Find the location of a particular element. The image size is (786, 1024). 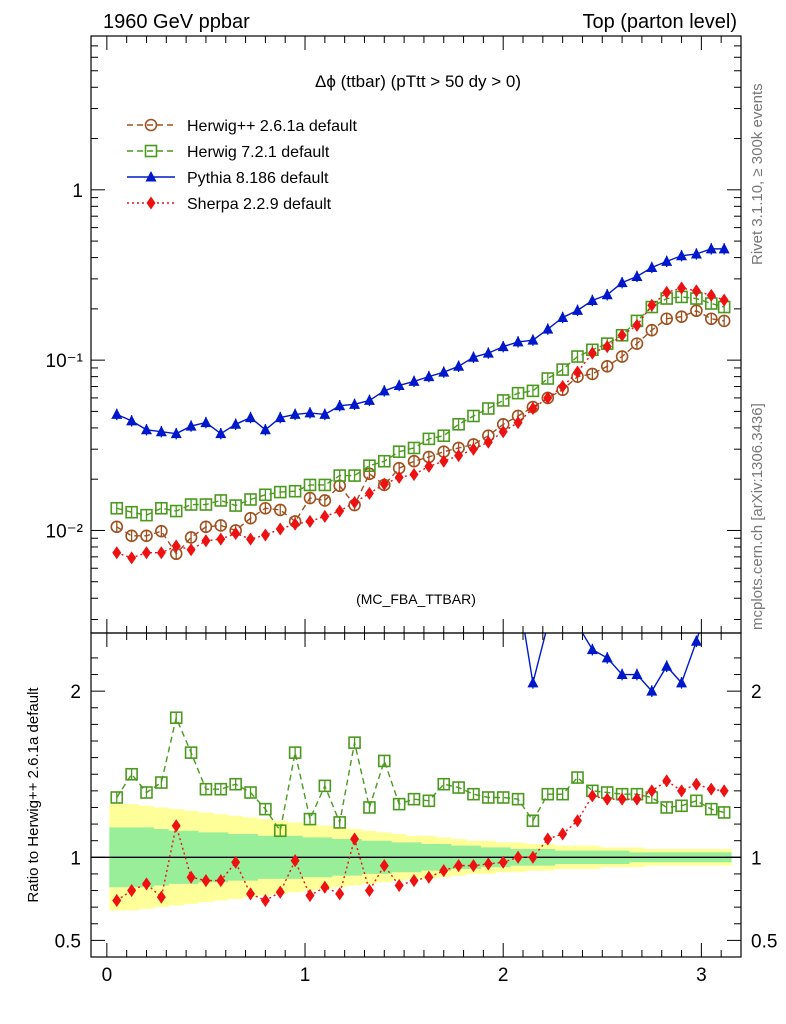

header-left: 1960 GeV ppbar is located at coordinates (176, 22).